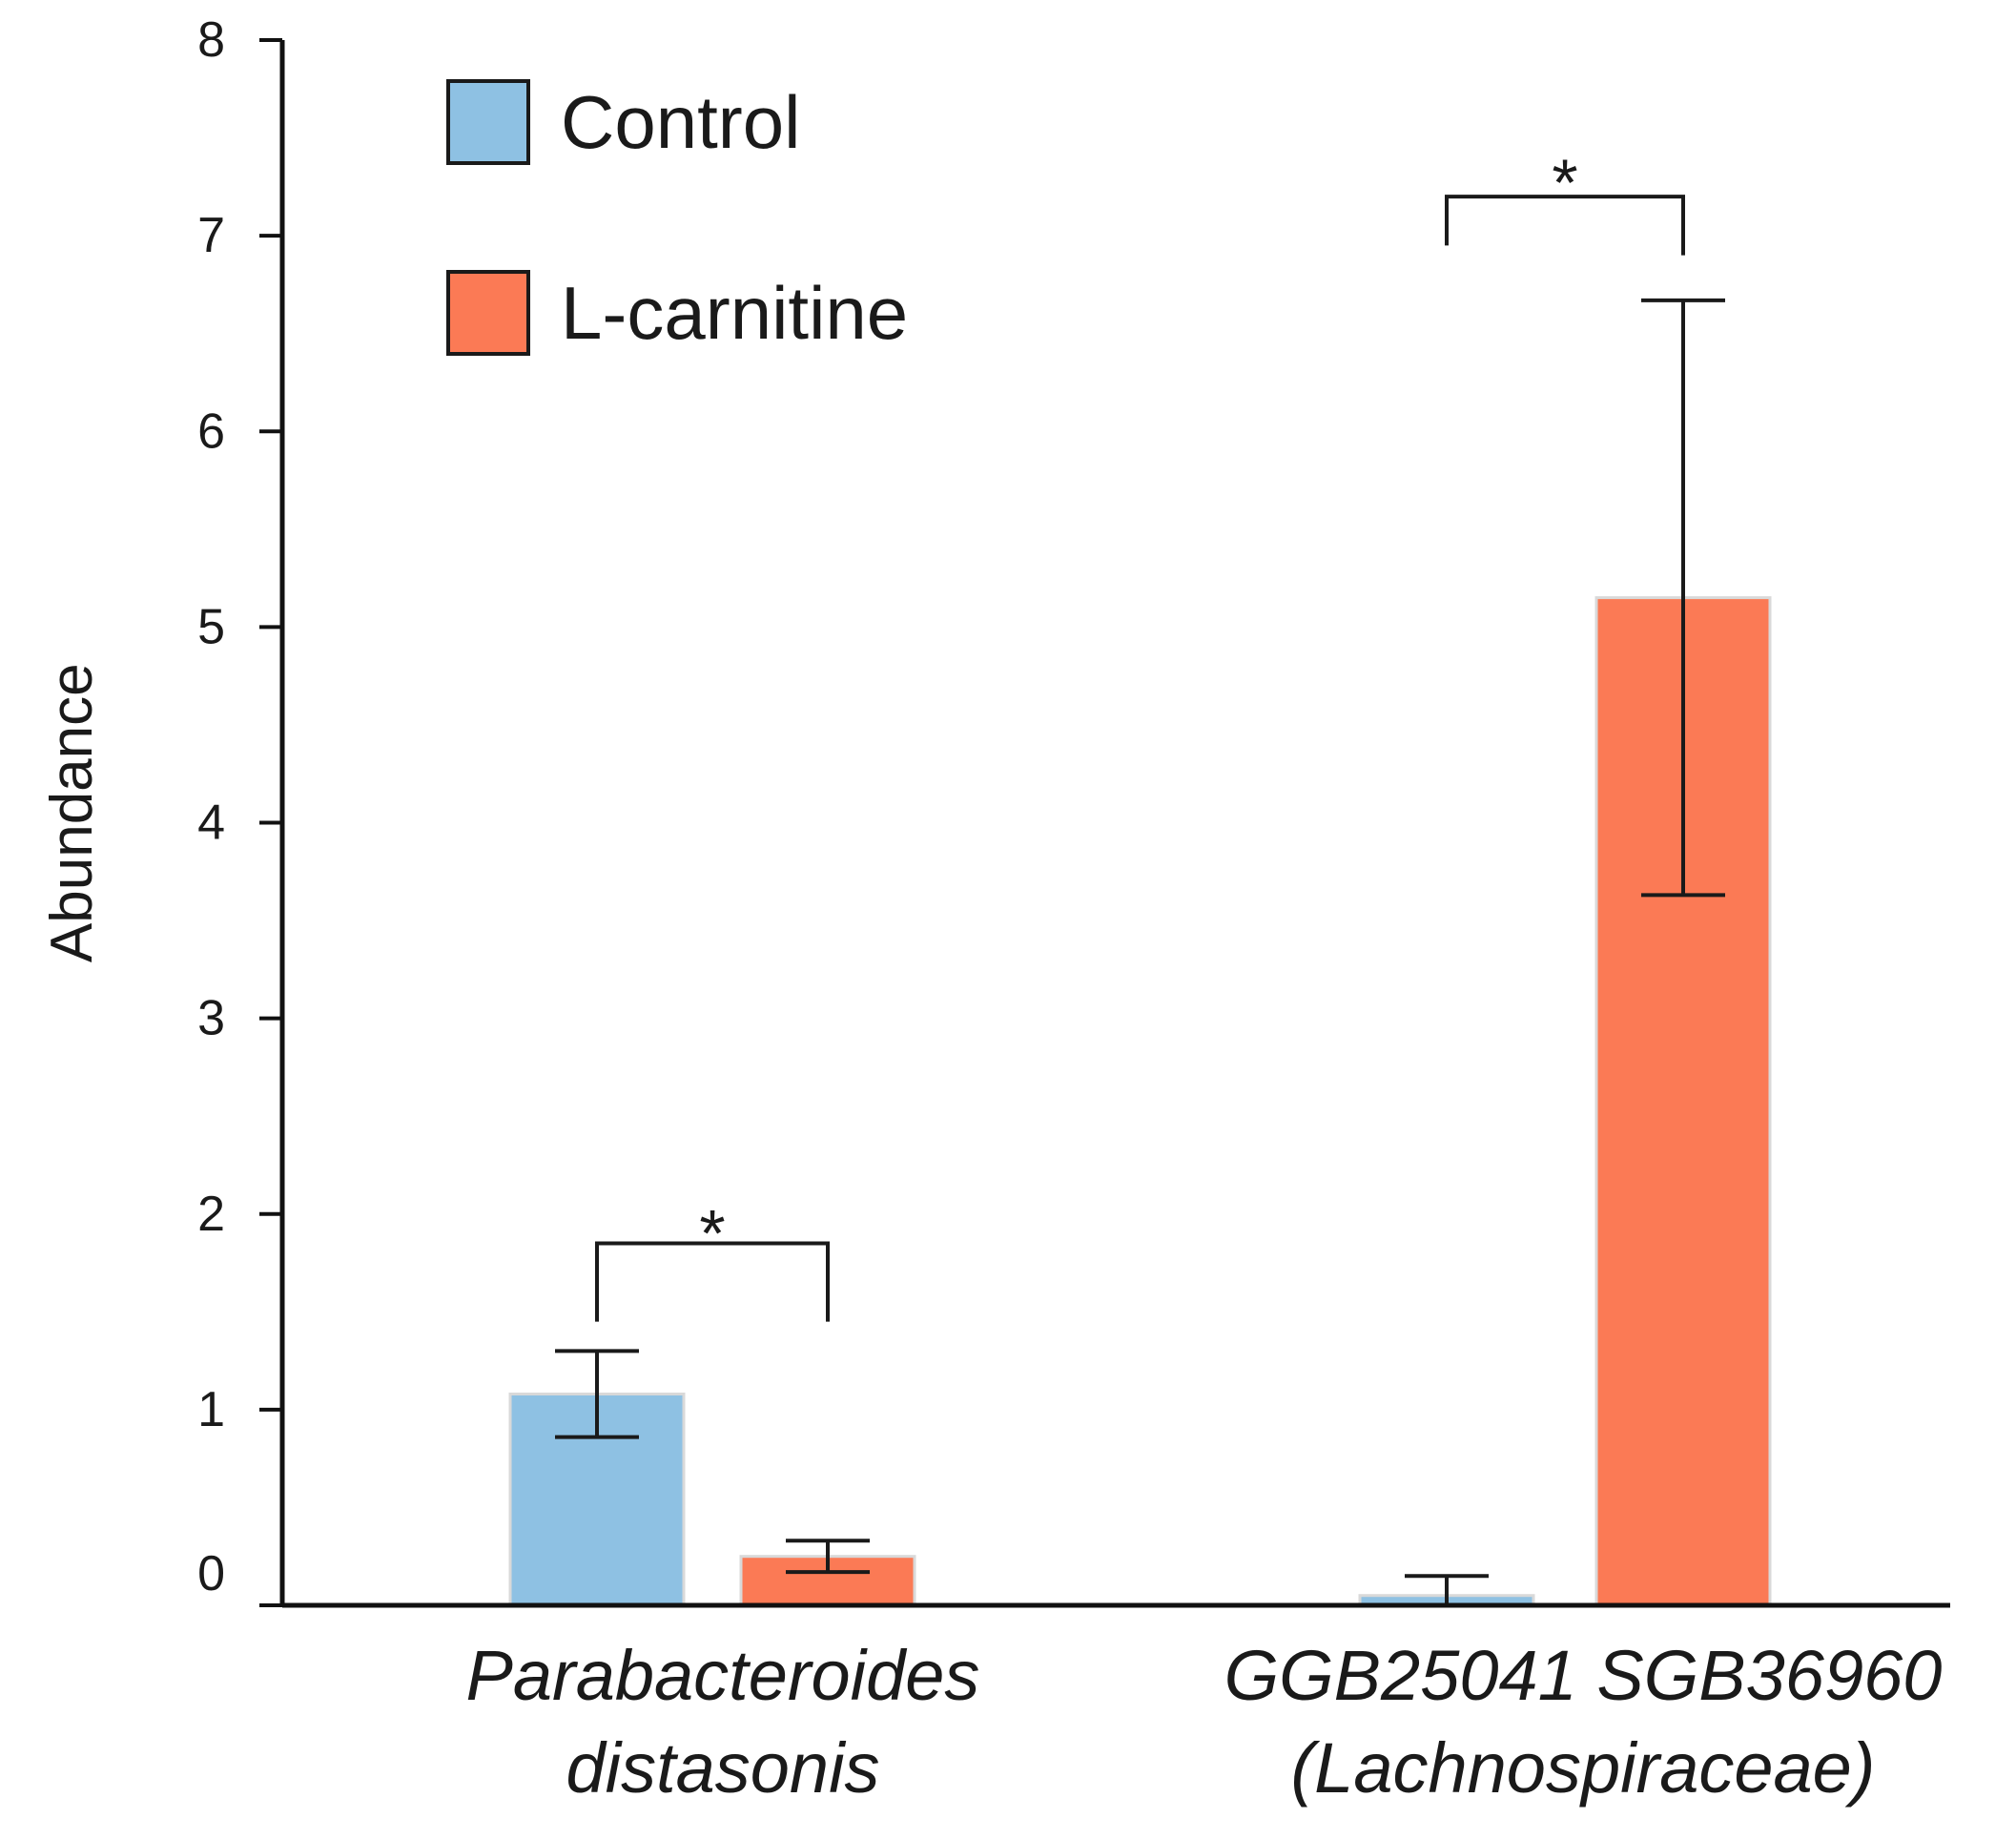  Describe the element at coordinates (239, 810) in the screenshot. I see `y-axis-ticks: 0 1 2 3 4 5 6 7 8` at that location.